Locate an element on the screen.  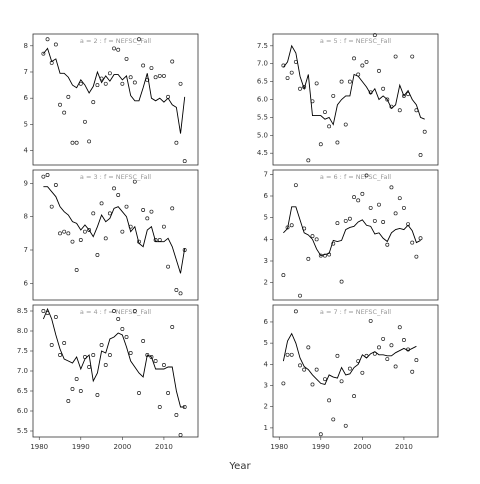
panel-title: a = 5 : f = NEFSC_Fall is located at coordinates (355, 41).